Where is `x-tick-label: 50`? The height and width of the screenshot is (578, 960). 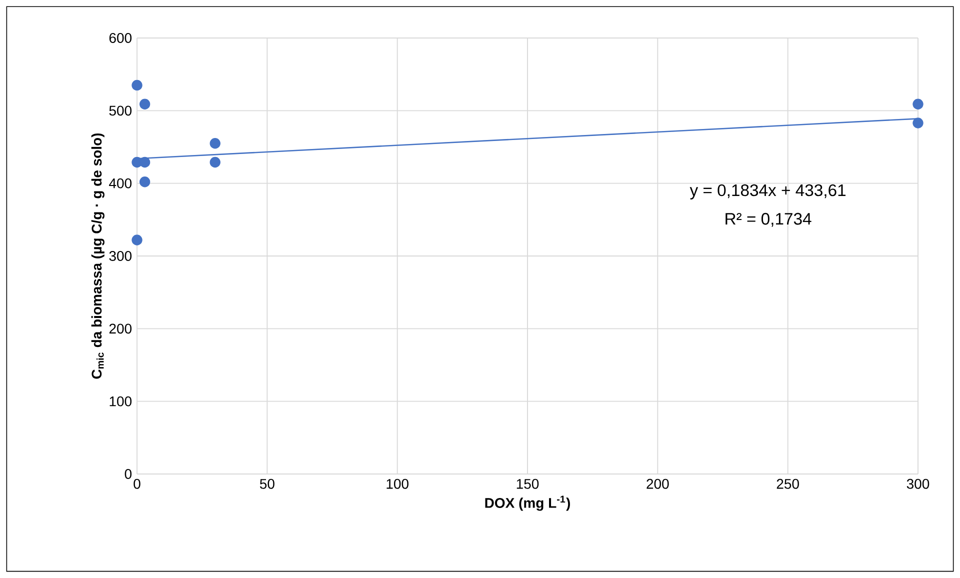 x-tick-label: 50 is located at coordinates (267, 483).